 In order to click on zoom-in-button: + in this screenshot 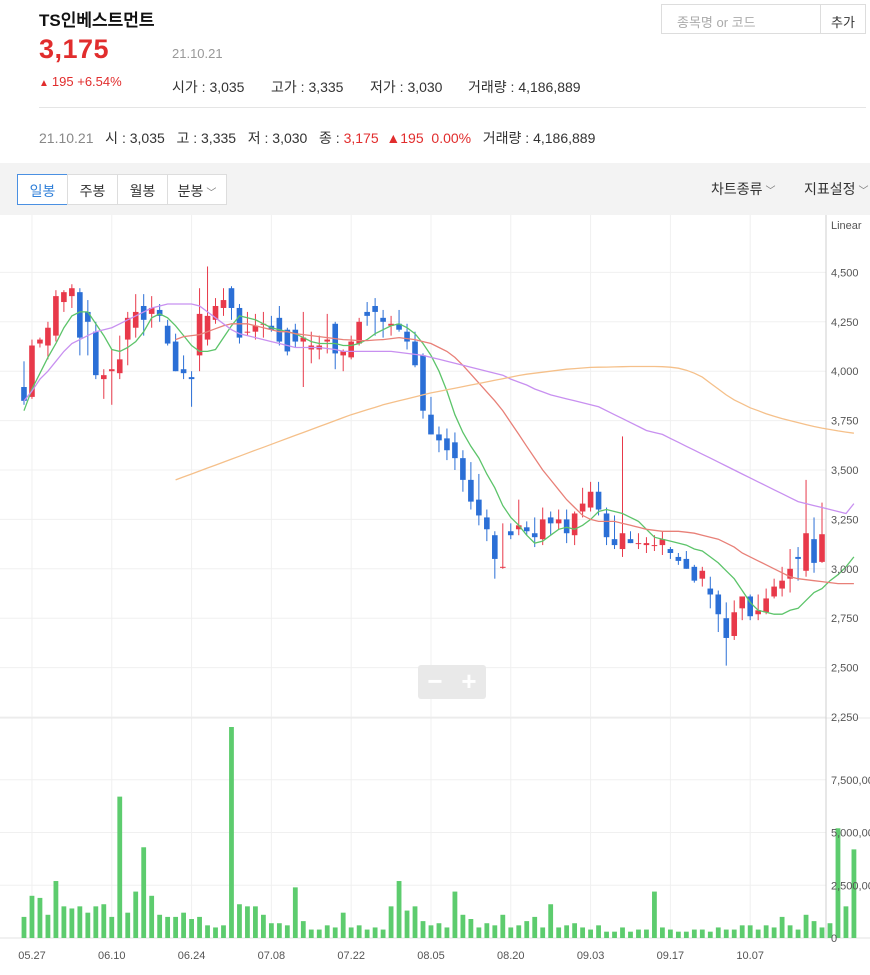, I will do `click(469, 681)`.